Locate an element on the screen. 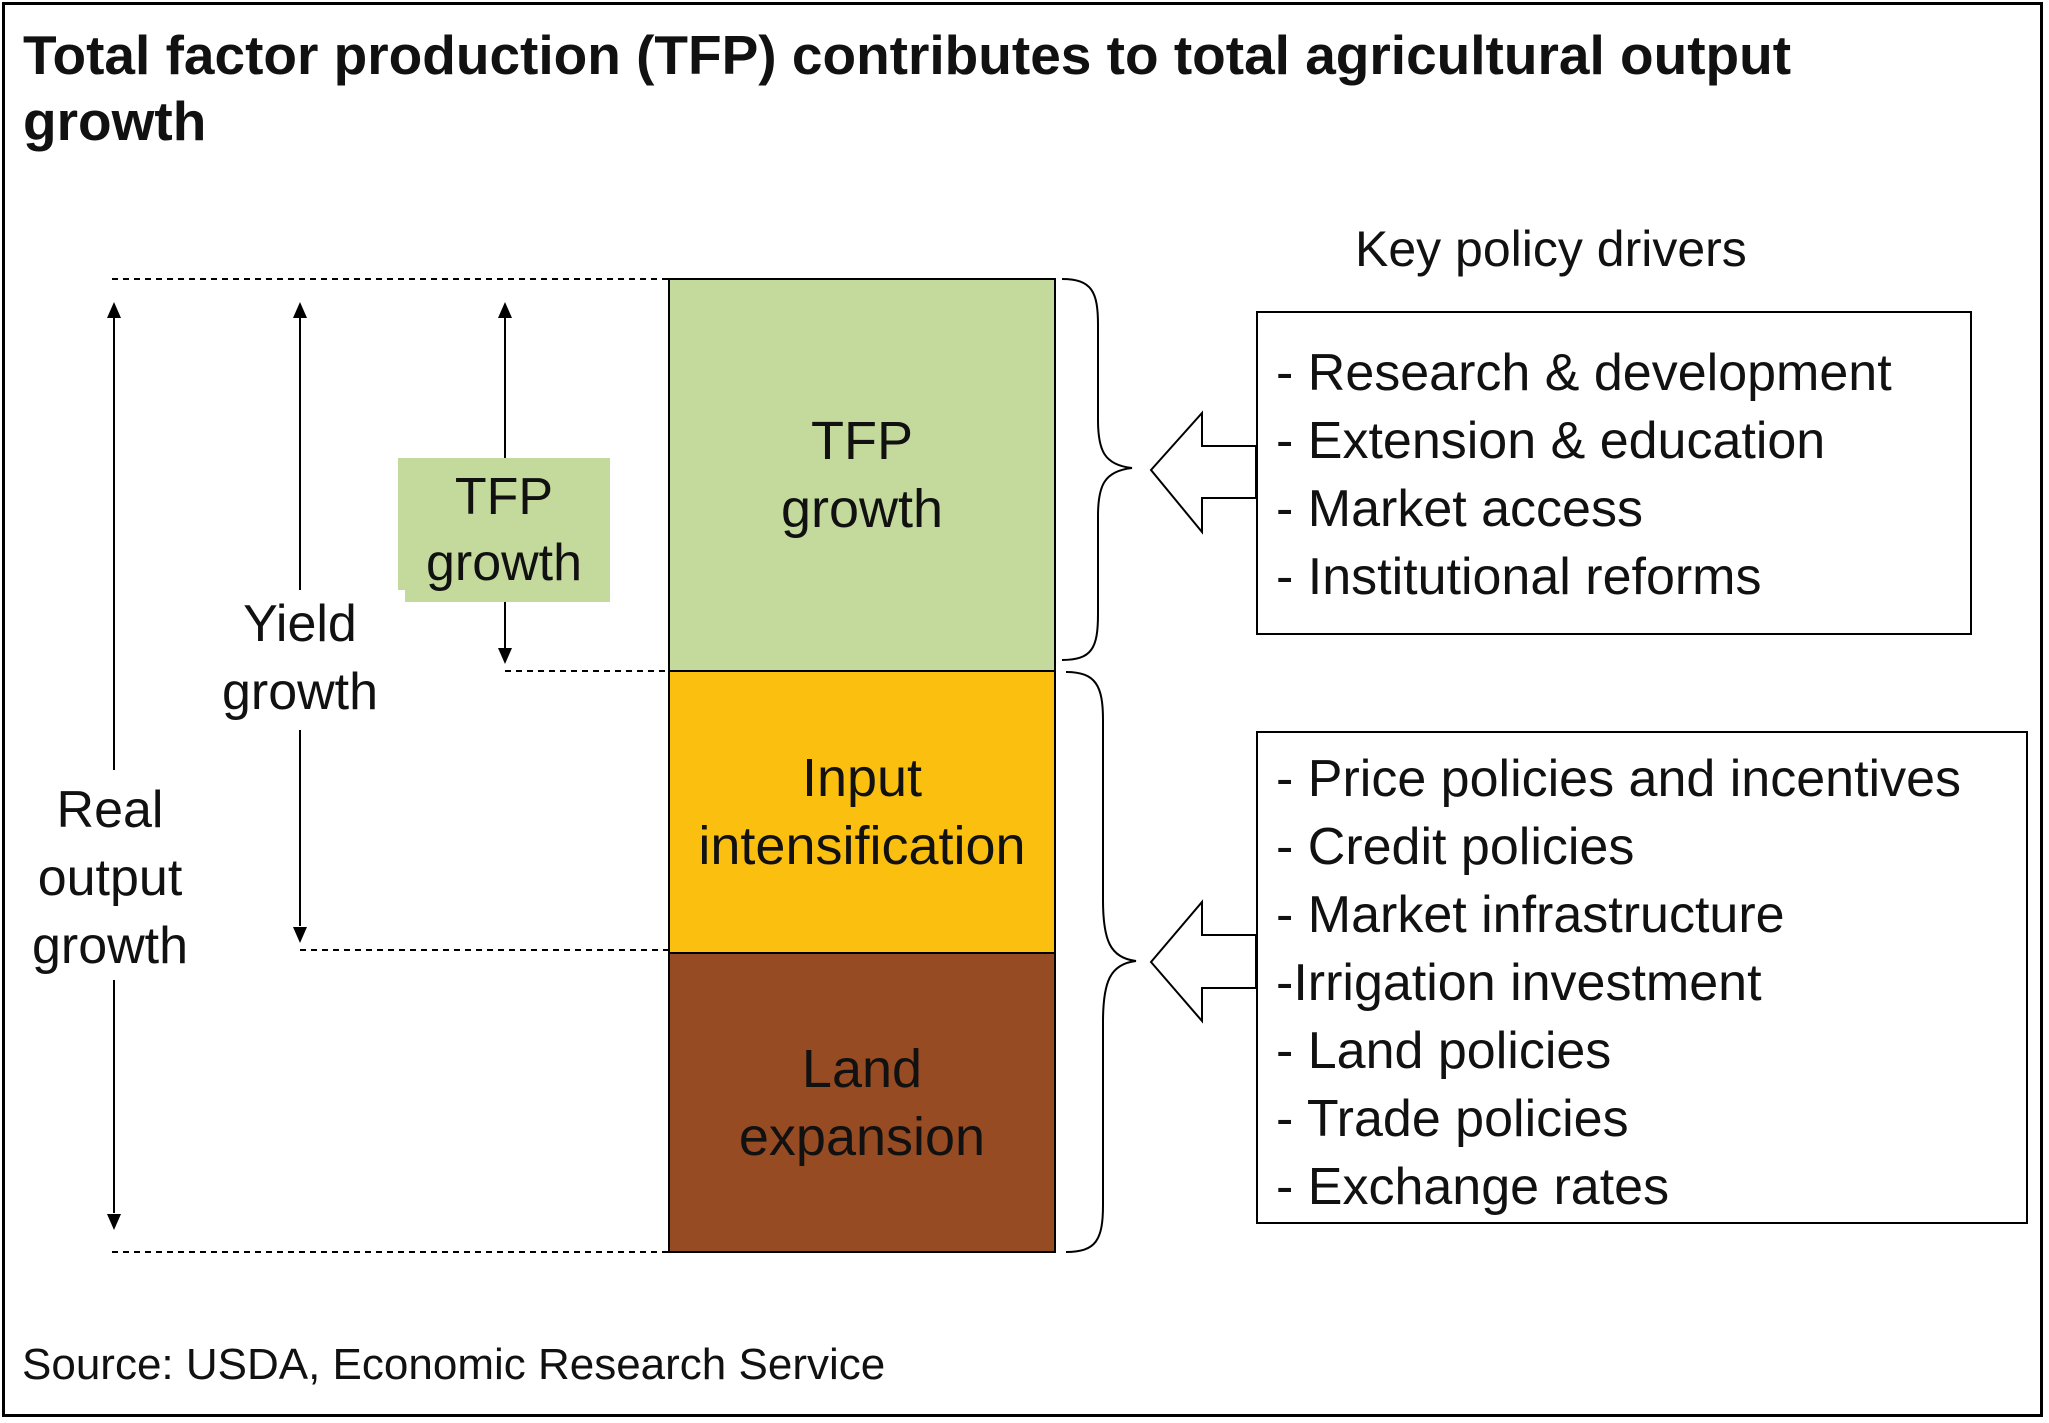  block-arrow-tfp is located at coordinates (1203, 472).